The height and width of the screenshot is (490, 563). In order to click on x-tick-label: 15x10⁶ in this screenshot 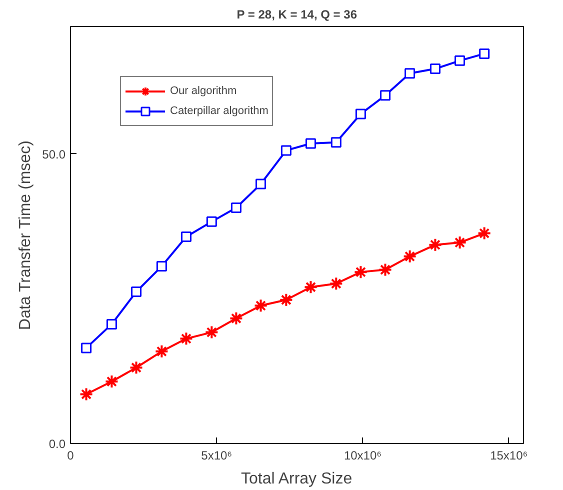, I will do `click(509, 455)`.